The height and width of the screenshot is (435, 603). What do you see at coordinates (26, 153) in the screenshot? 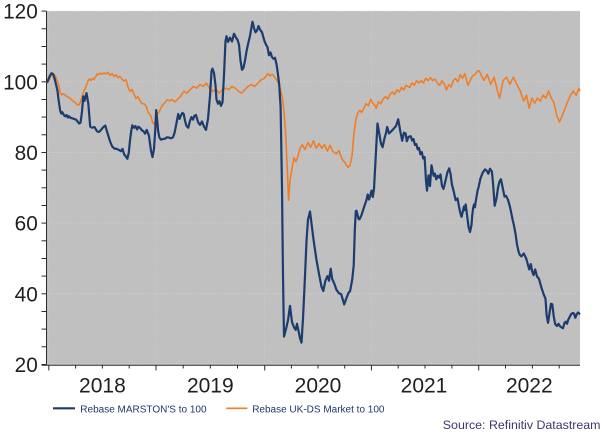
I see `svg-text: 80` at bounding box center [26, 153].